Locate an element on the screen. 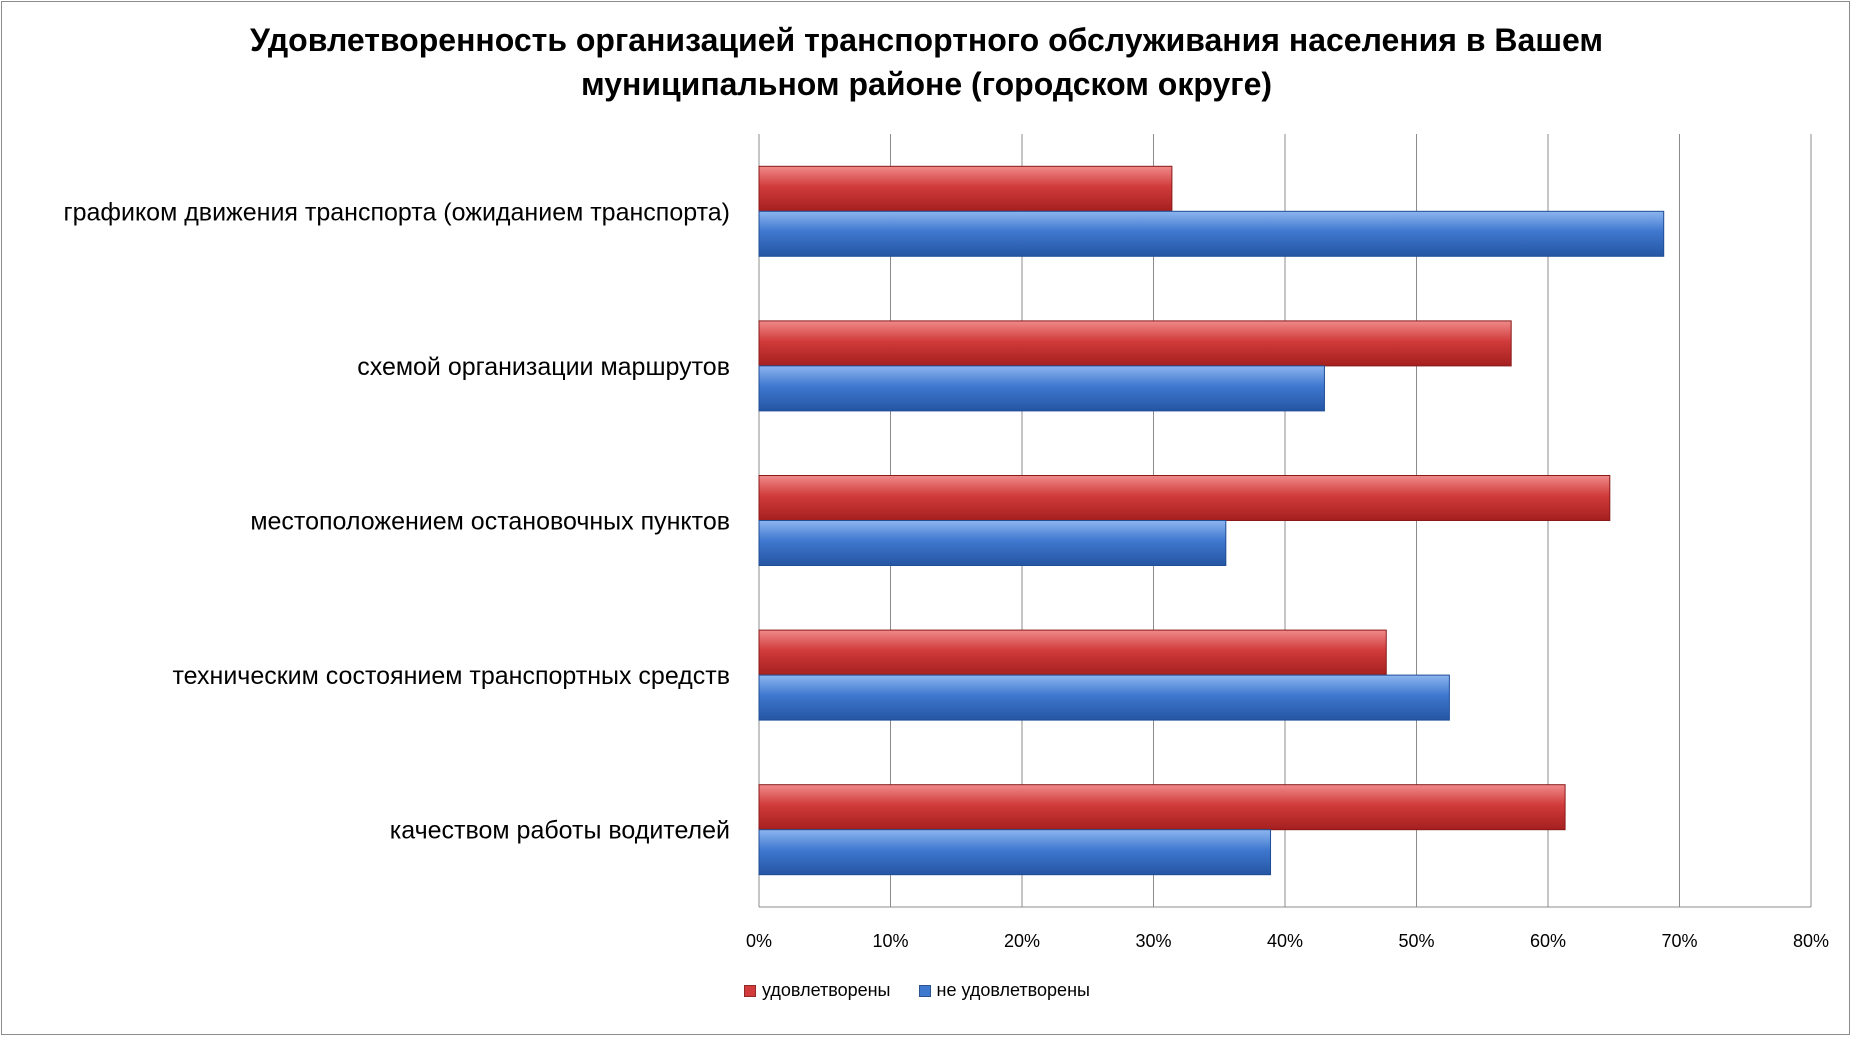  x-tick-label-2: 20% is located at coordinates (1022, 941).